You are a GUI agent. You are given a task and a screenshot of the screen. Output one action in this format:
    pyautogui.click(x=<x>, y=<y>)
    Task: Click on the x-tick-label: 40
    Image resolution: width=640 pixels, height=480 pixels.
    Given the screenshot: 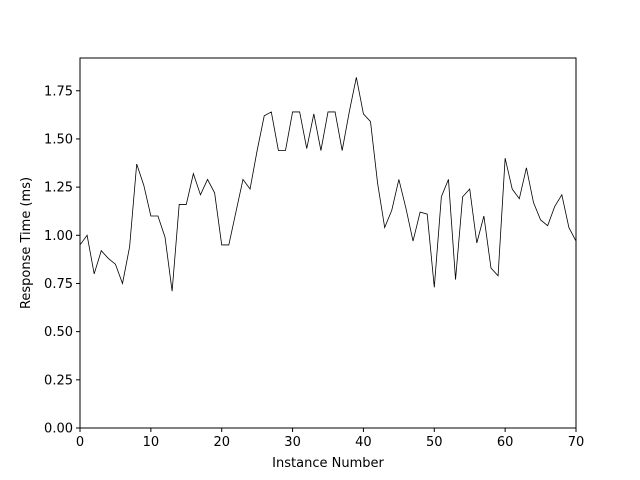 What is the action you would take?
    pyautogui.click(x=363, y=442)
    